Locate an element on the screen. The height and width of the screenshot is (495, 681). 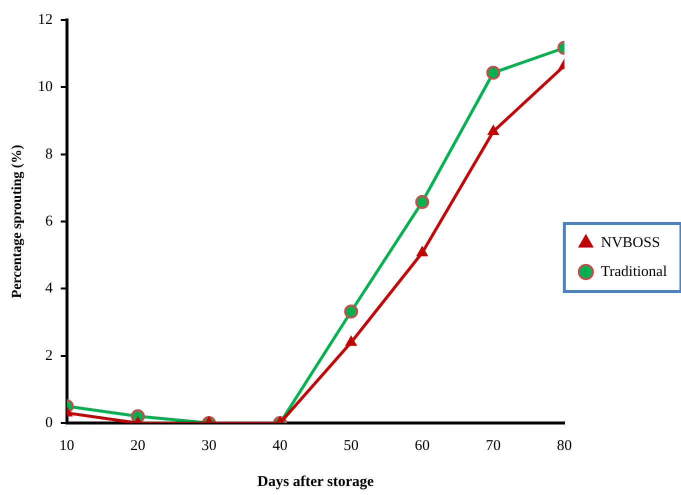
x-tick-label: 50 is located at coordinates (351, 446).